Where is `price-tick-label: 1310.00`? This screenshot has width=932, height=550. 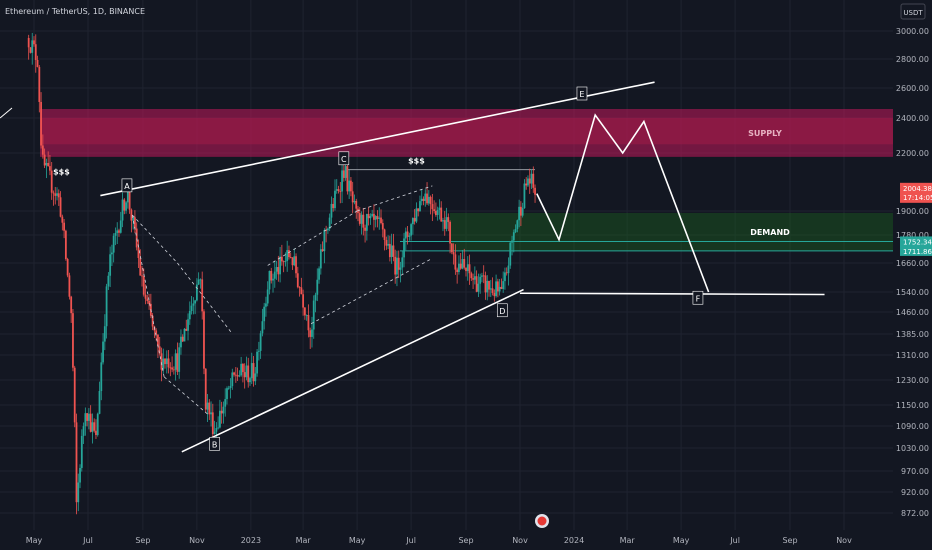 price-tick-label: 1310.00 is located at coordinates (912, 355).